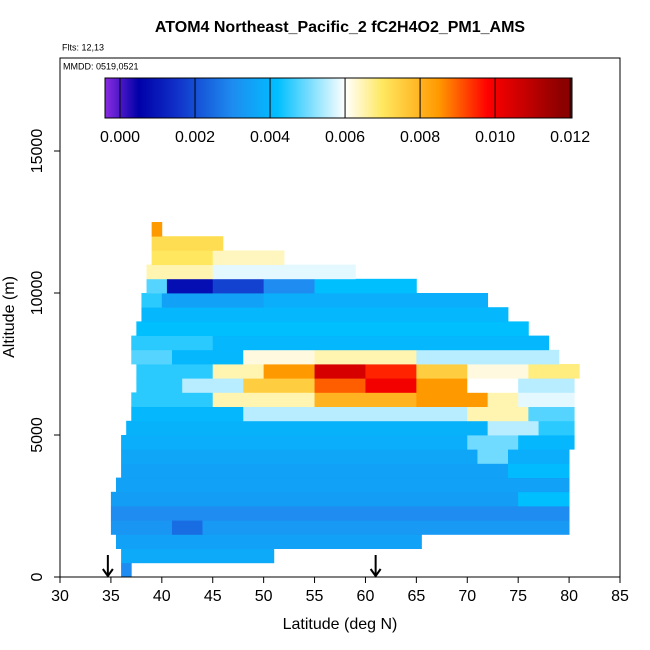  I want to click on y-axis-label: Altitude (m), so click(9, 317).